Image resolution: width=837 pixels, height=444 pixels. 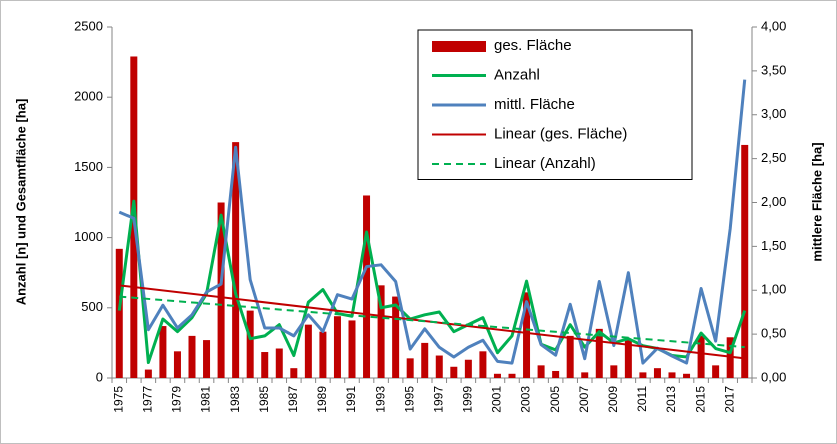 What do you see at coordinates (235, 399) in the screenshot?
I see `x-tick-label: 1983` at bounding box center [235, 399].